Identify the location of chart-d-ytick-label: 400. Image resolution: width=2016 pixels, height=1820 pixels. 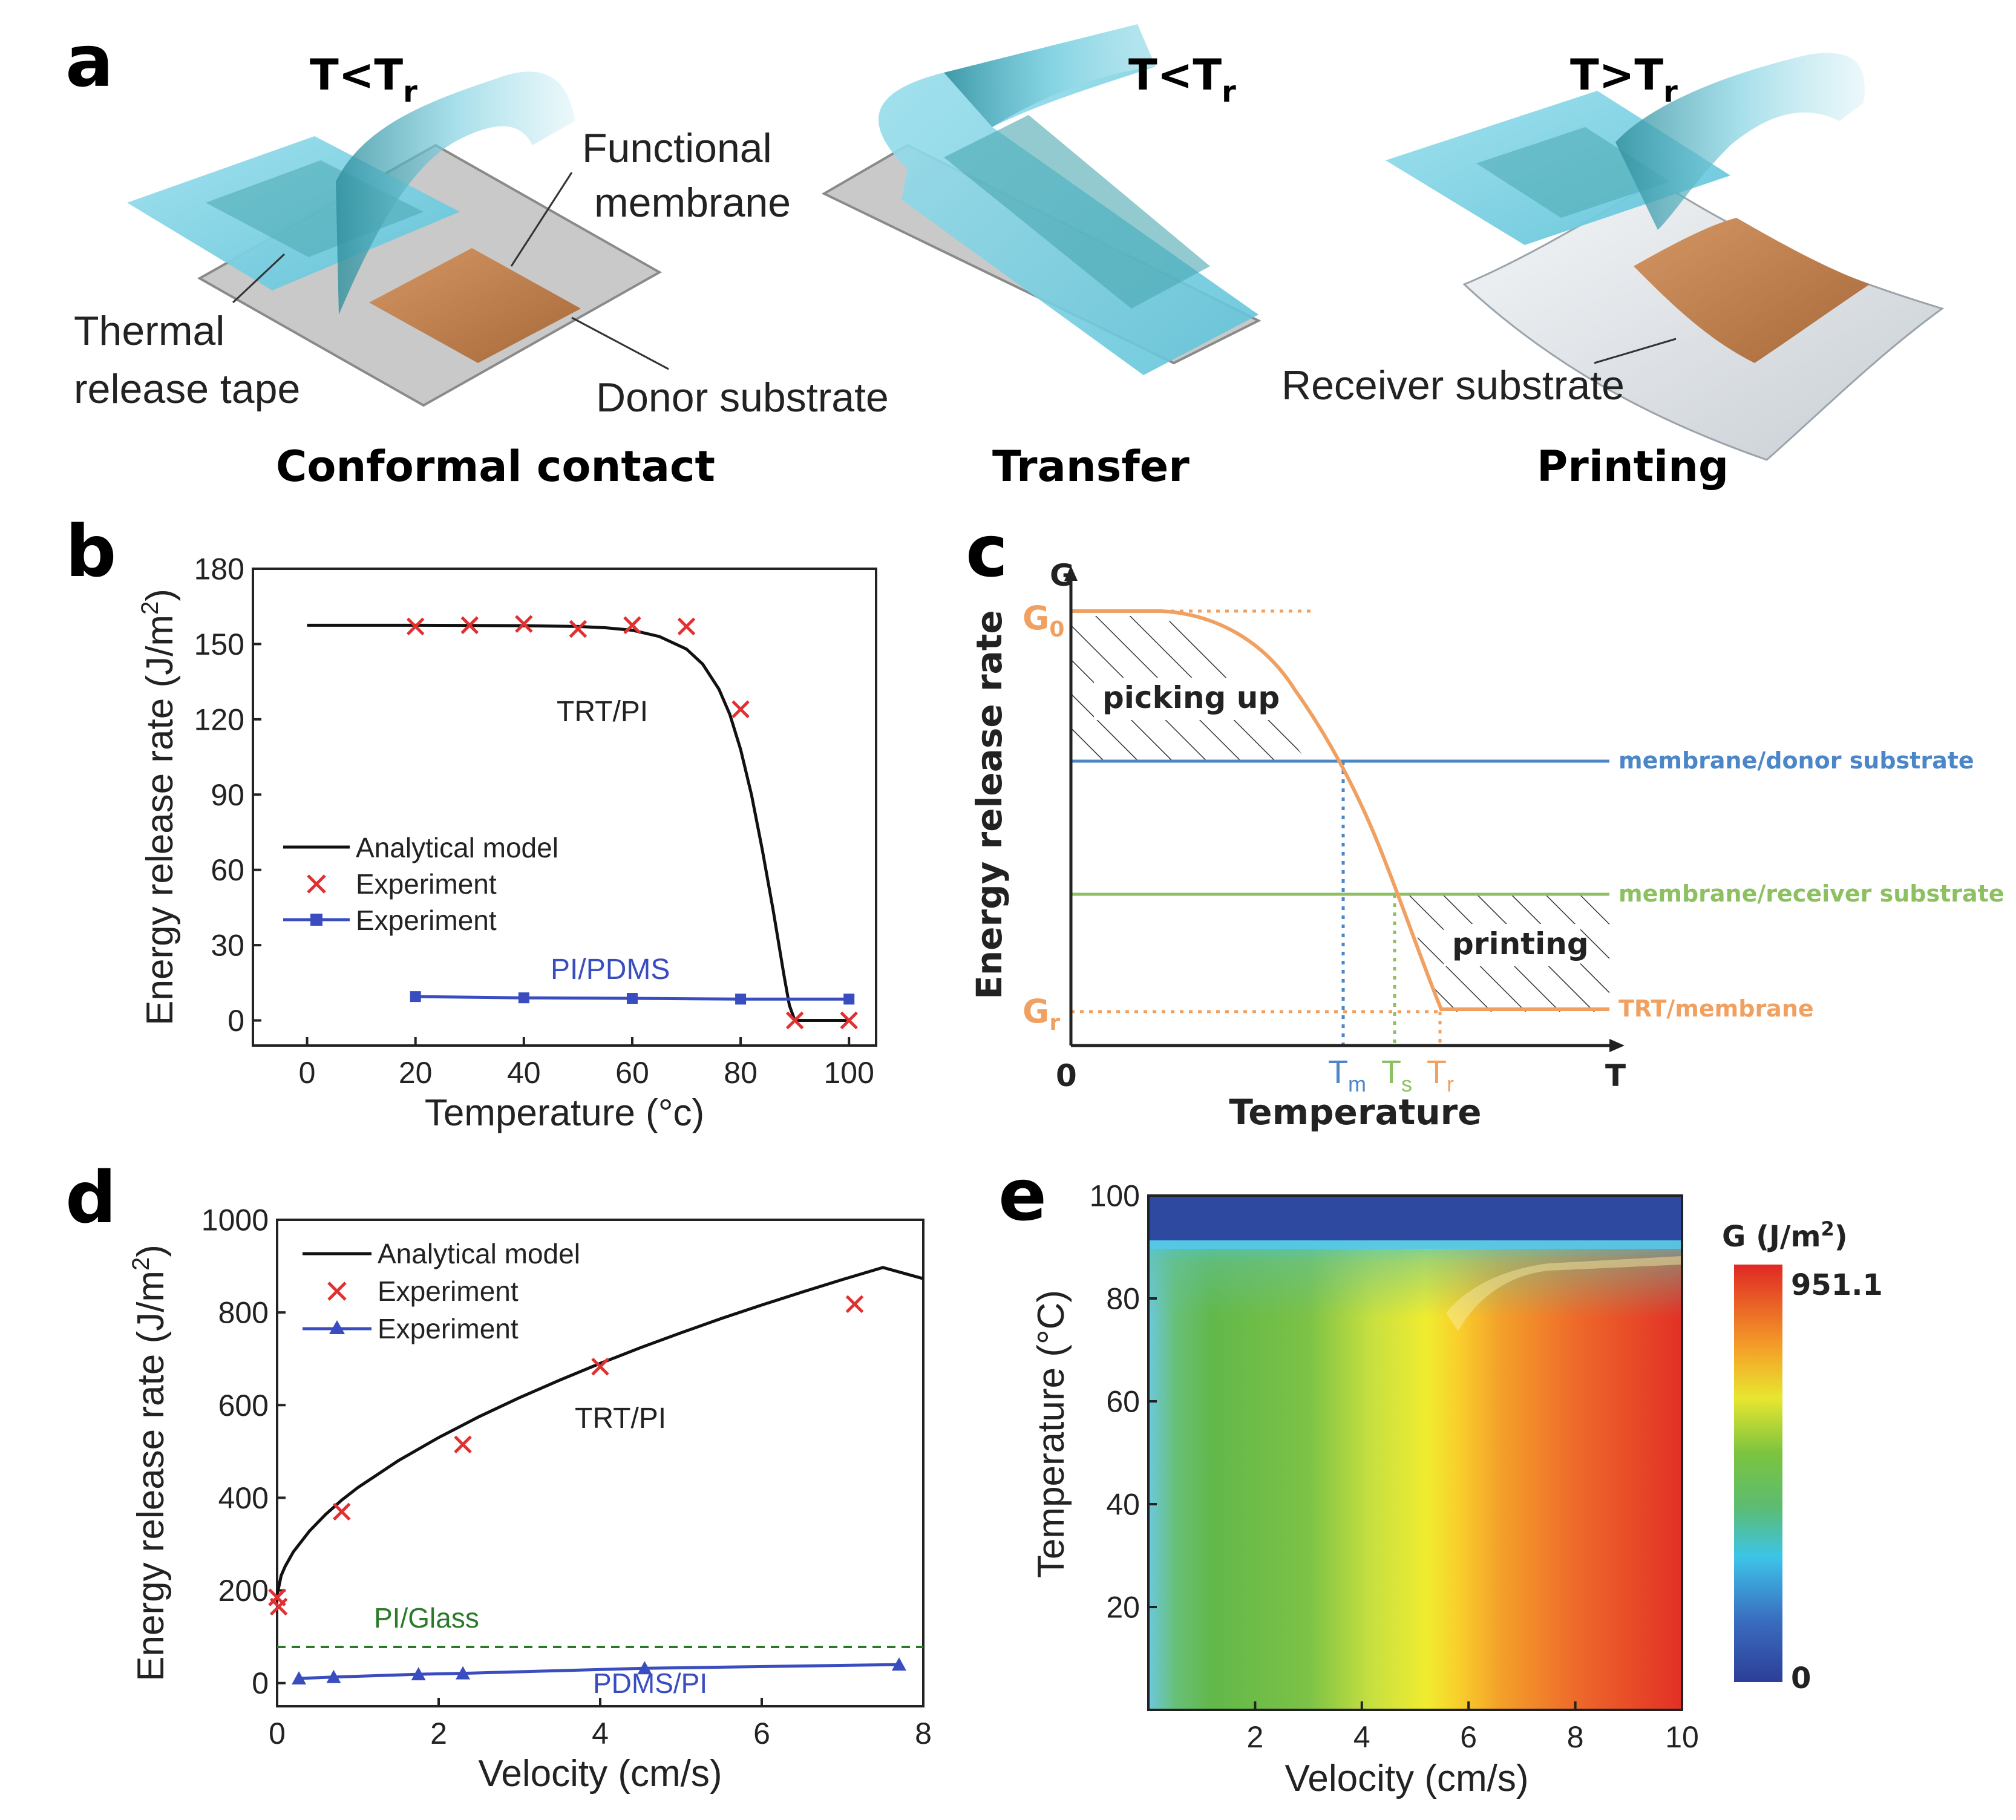
(243, 1498).